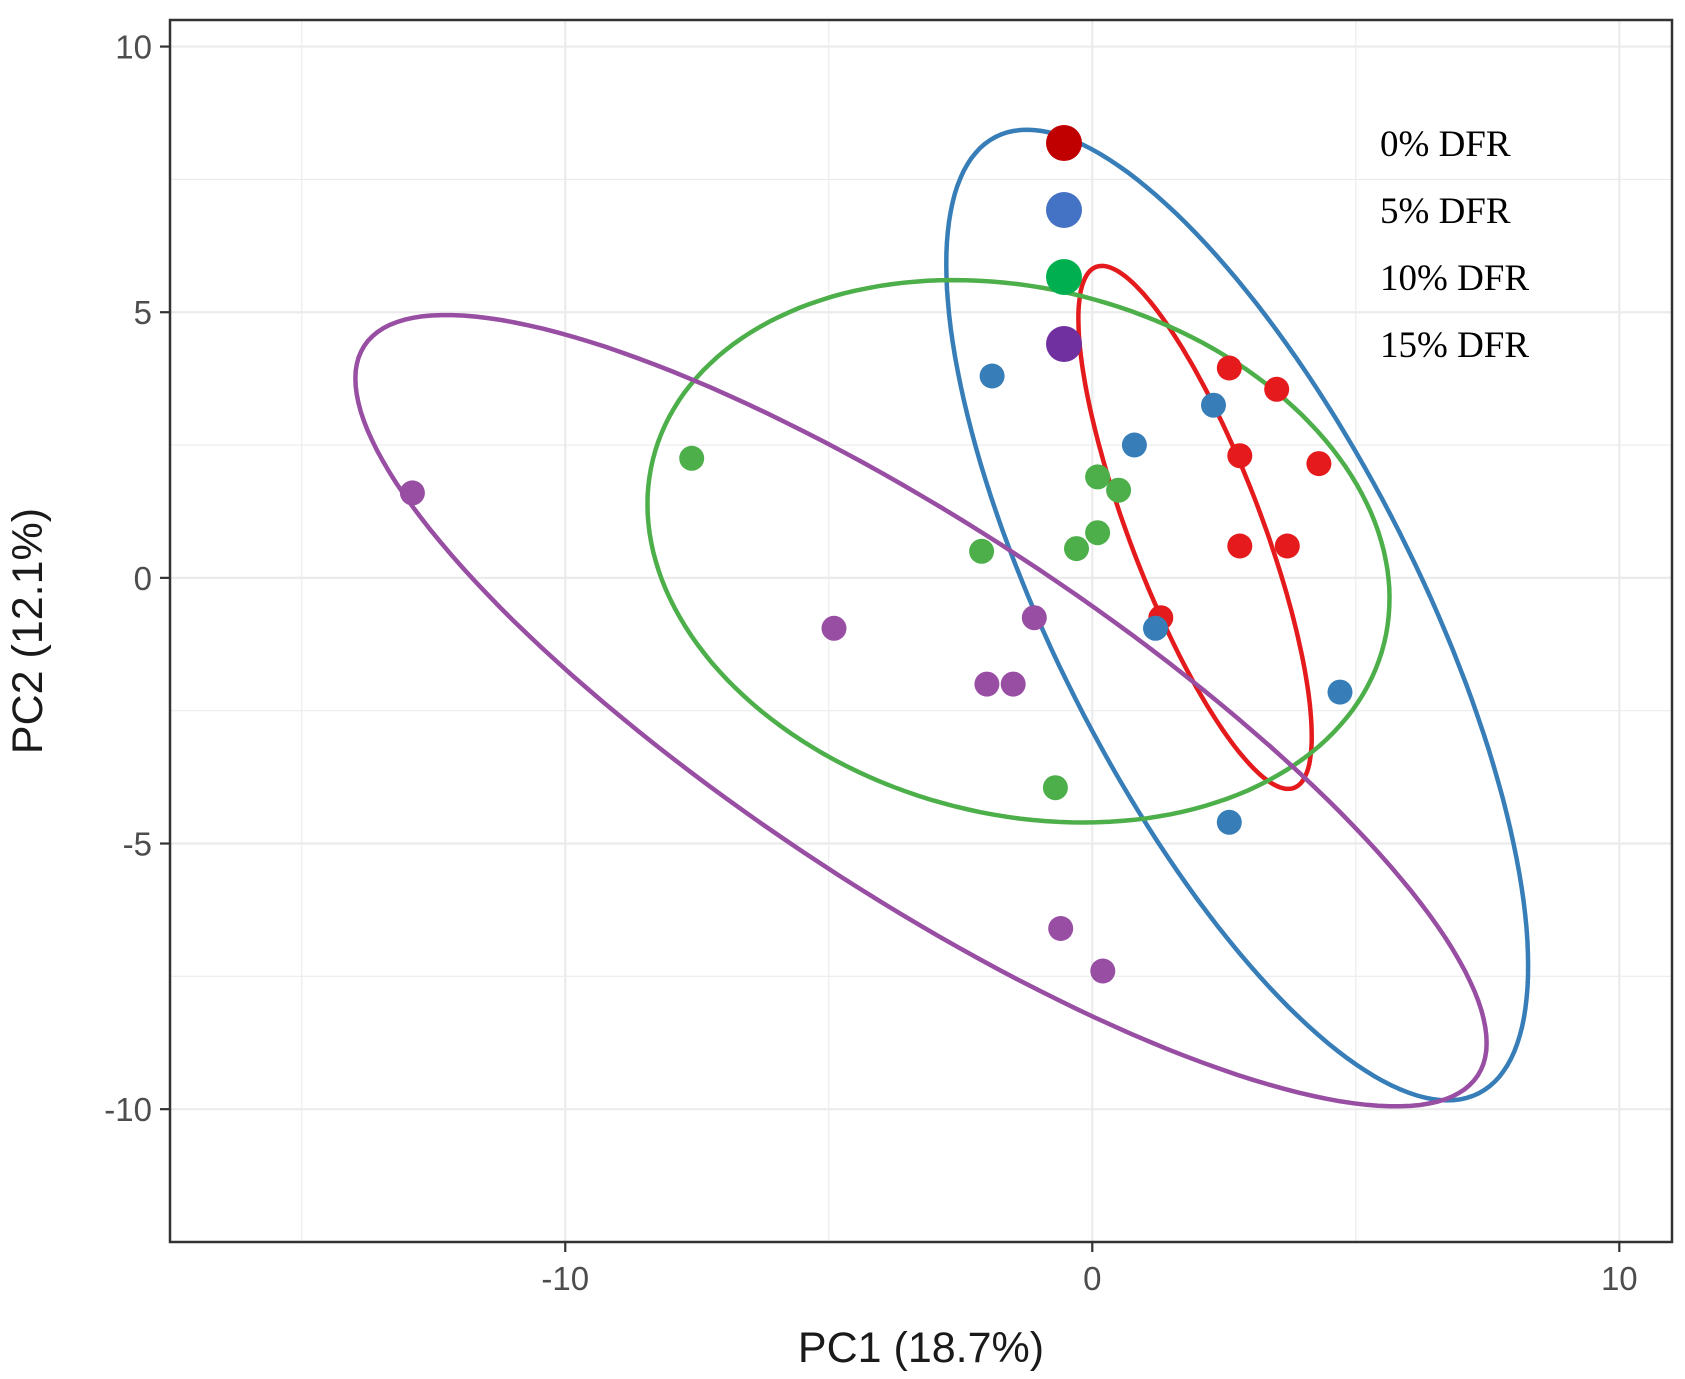 This screenshot has height=1379, width=1685. What do you see at coordinates (133, 47) in the screenshot?
I see `y-tick-label: 10` at bounding box center [133, 47].